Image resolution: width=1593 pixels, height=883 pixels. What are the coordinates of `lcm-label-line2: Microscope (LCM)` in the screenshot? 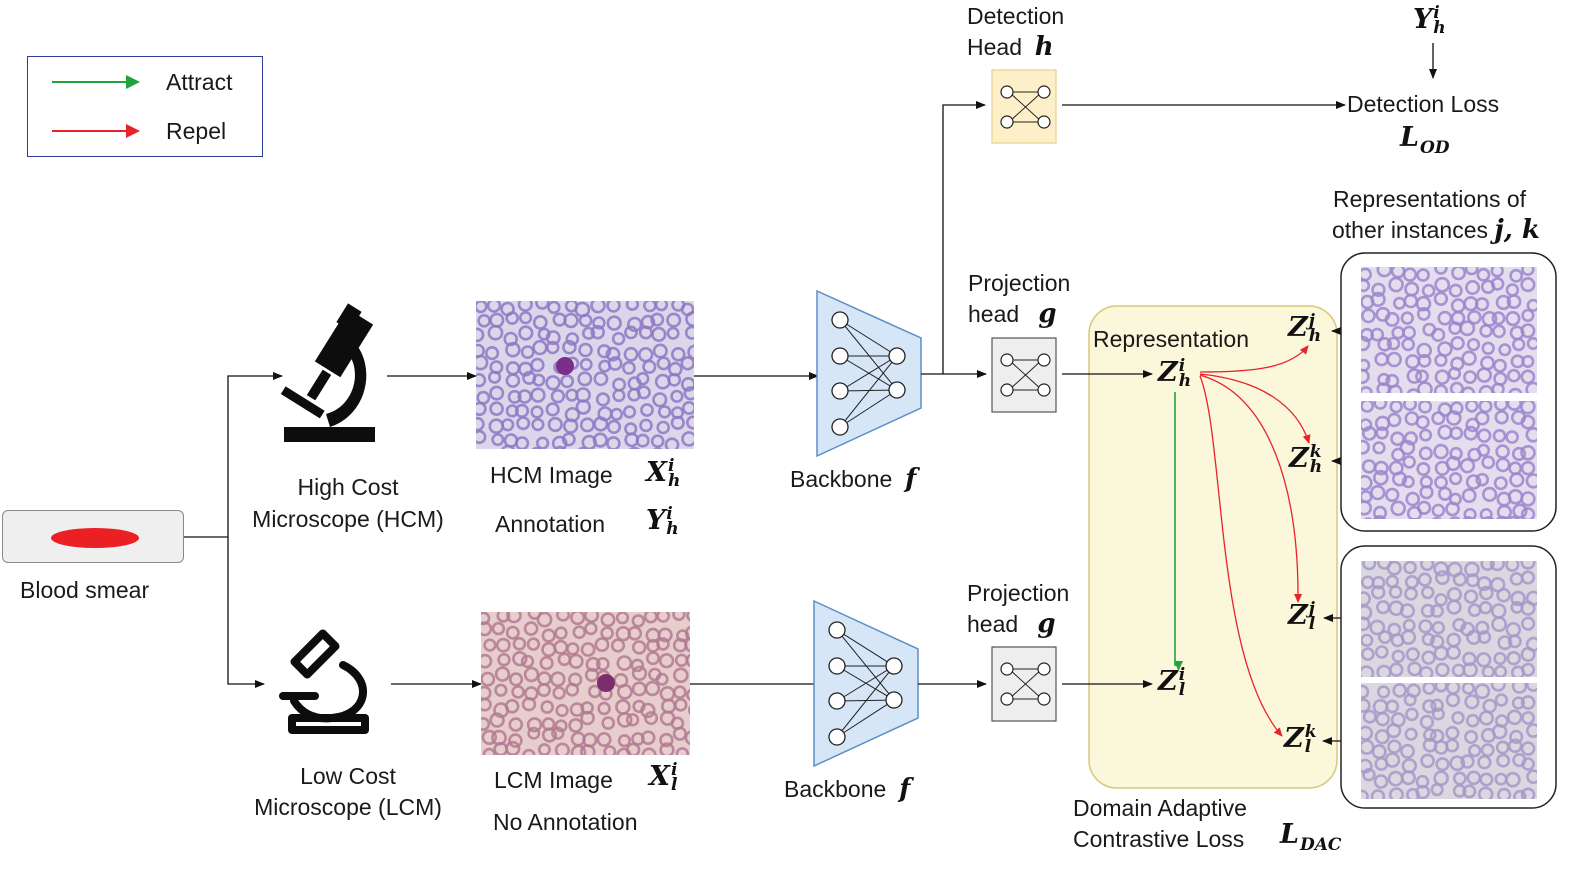 It's located at (348, 807).